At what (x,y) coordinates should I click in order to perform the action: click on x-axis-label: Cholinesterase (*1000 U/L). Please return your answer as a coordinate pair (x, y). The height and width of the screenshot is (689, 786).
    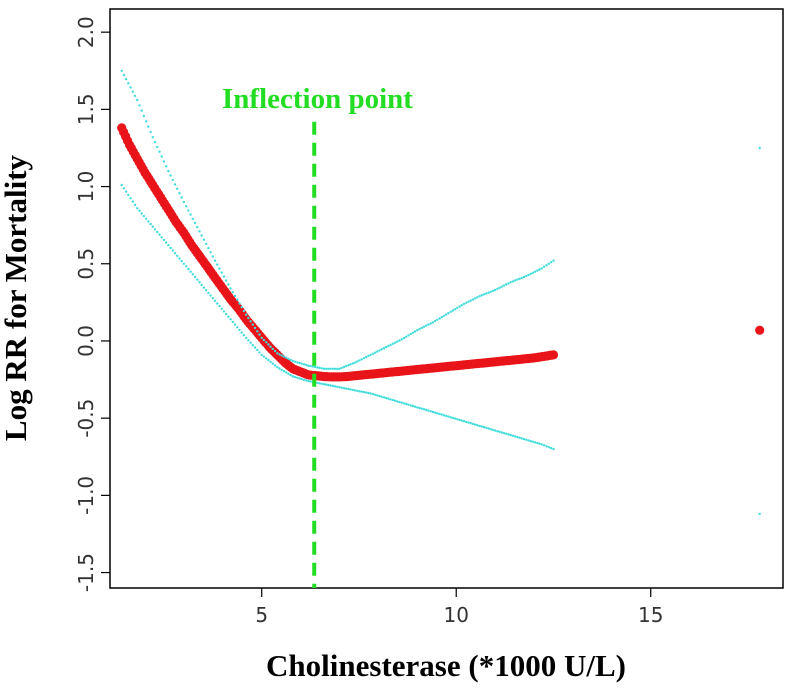
    Looking at the image, I should click on (446, 665).